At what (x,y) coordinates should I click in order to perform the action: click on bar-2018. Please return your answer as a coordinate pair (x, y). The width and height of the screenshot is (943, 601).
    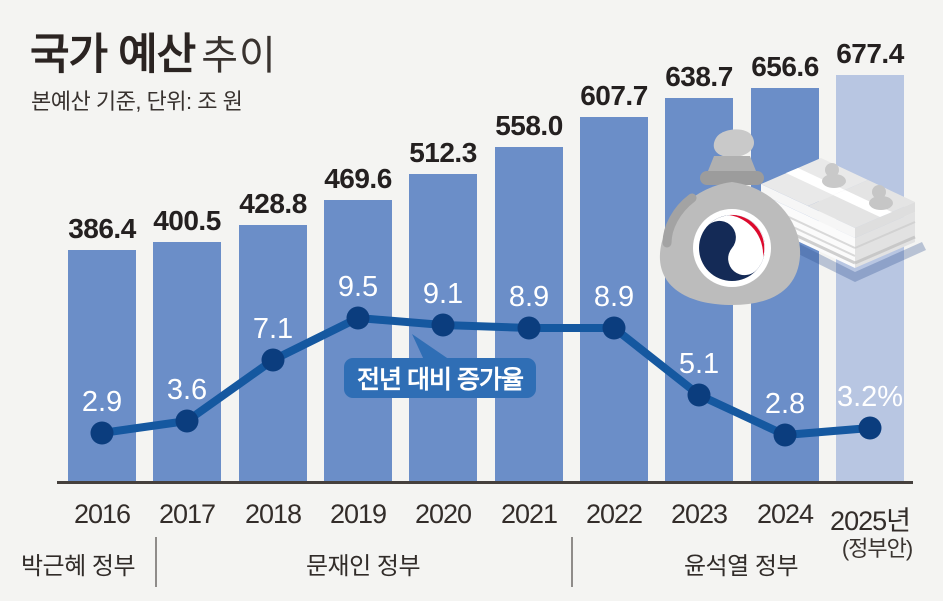
    Looking at the image, I should click on (273, 354).